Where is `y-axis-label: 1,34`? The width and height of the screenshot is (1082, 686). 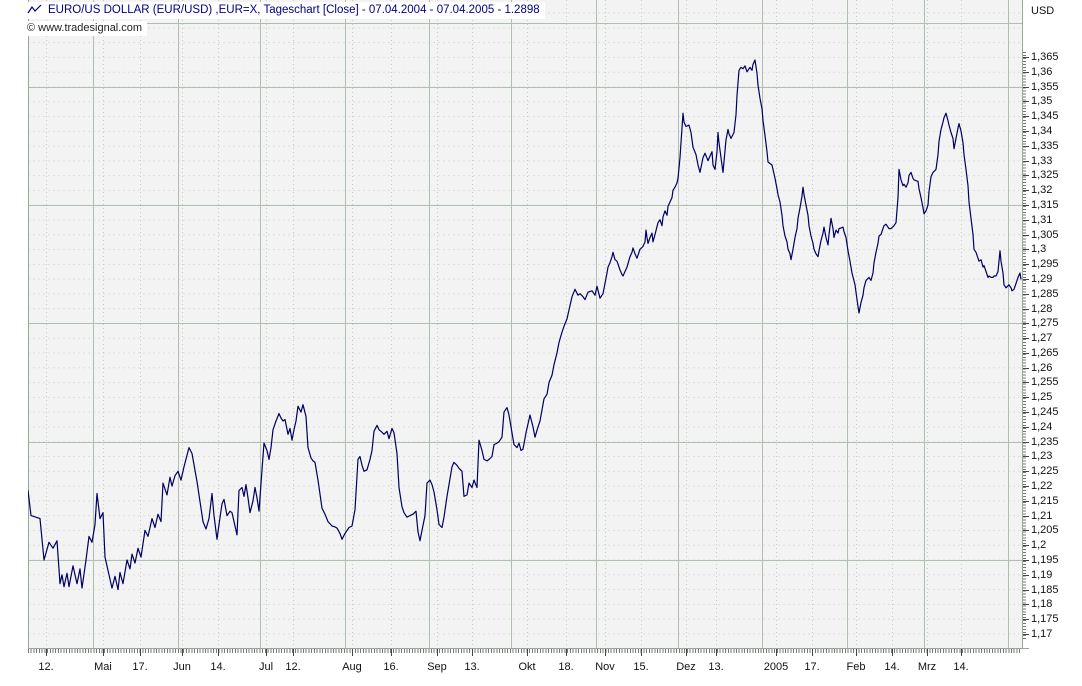 y-axis-label: 1,34 is located at coordinates (1042, 130).